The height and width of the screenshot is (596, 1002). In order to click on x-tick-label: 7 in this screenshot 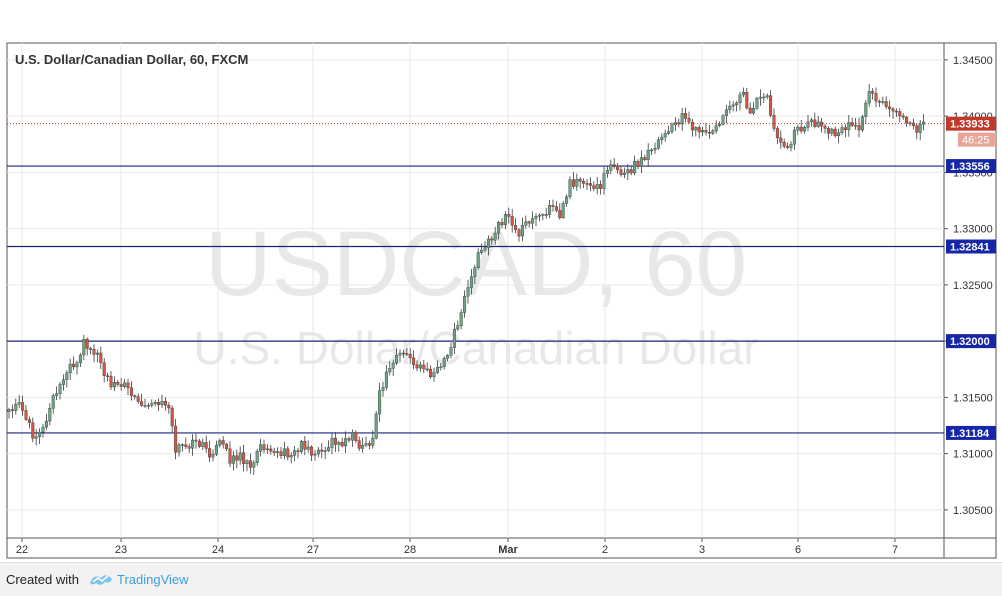, I will do `click(895, 550)`.